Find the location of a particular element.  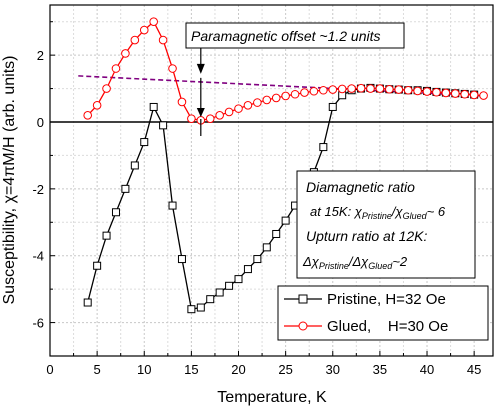

ratio-line-2-suffix: ~ 6 is located at coordinates (436, 211).